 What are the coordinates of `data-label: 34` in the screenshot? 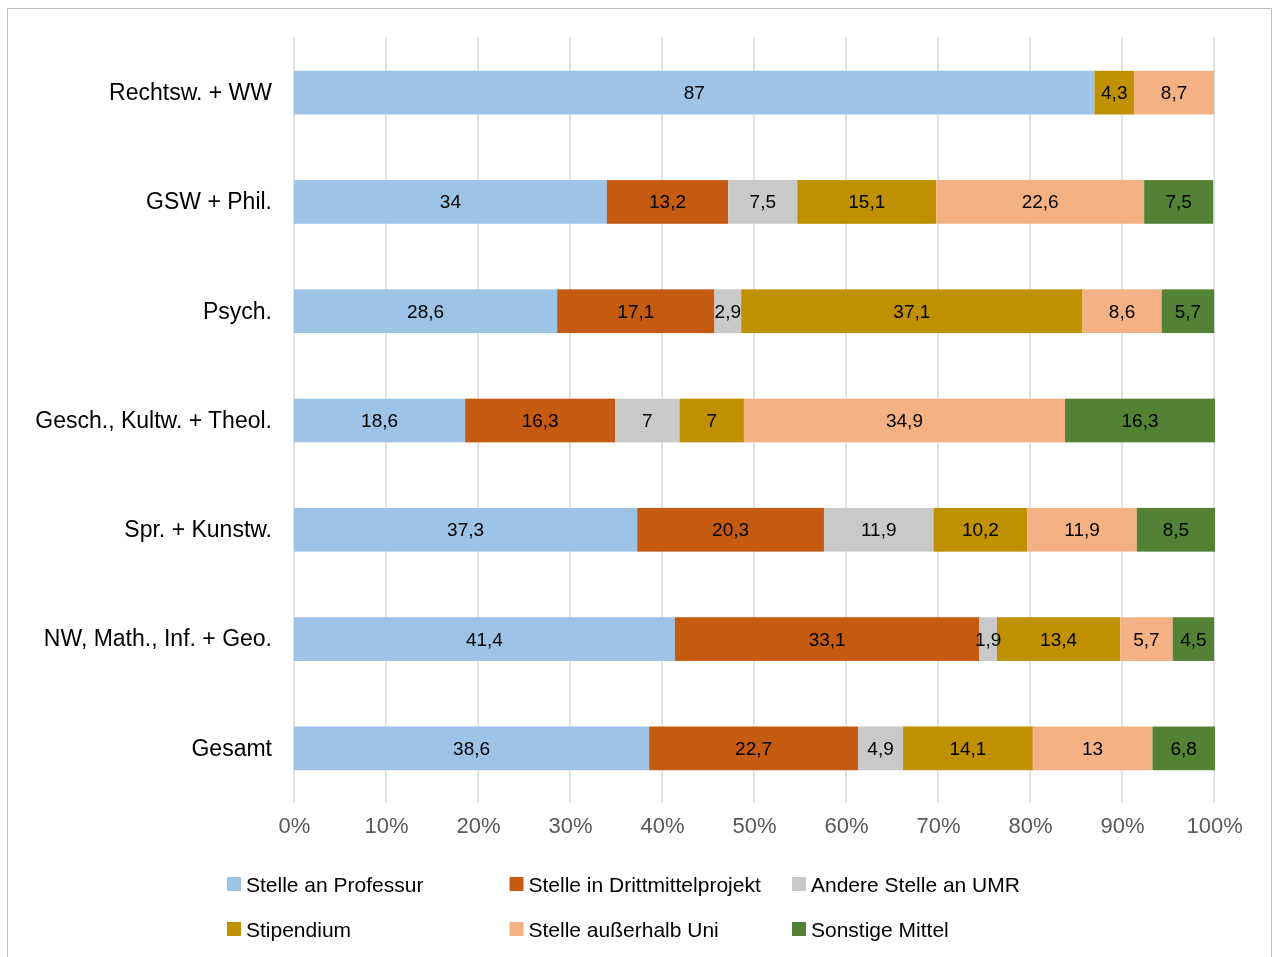 It's located at (450, 202).